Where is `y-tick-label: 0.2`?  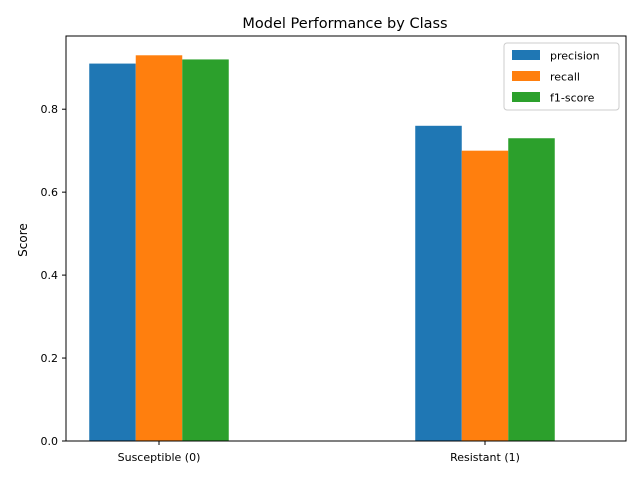 y-tick-label: 0.2 is located at coordinates (50, 358).